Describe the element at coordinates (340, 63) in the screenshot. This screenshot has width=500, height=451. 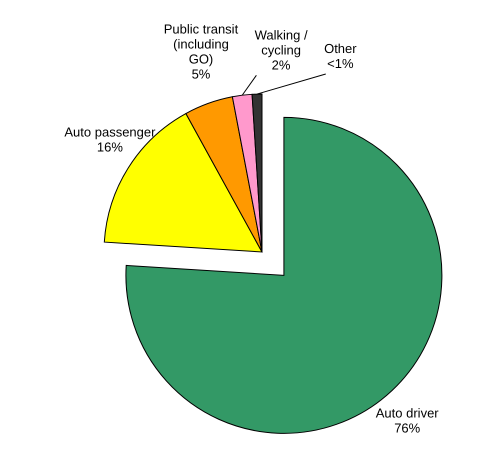
I see `data-label: <1%` at that location.